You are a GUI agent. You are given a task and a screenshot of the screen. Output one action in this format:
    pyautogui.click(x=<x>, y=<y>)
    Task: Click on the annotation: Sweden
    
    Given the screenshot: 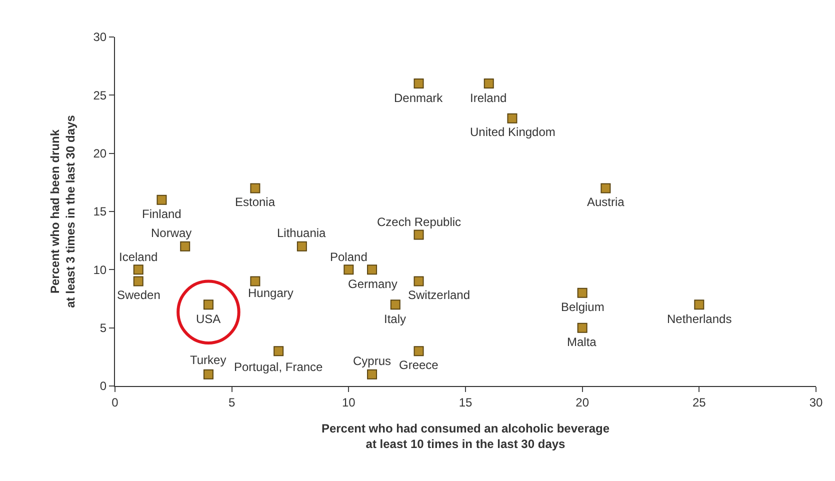 What is the action you would take?
    pyautogui.click(x=138, y=295)
    